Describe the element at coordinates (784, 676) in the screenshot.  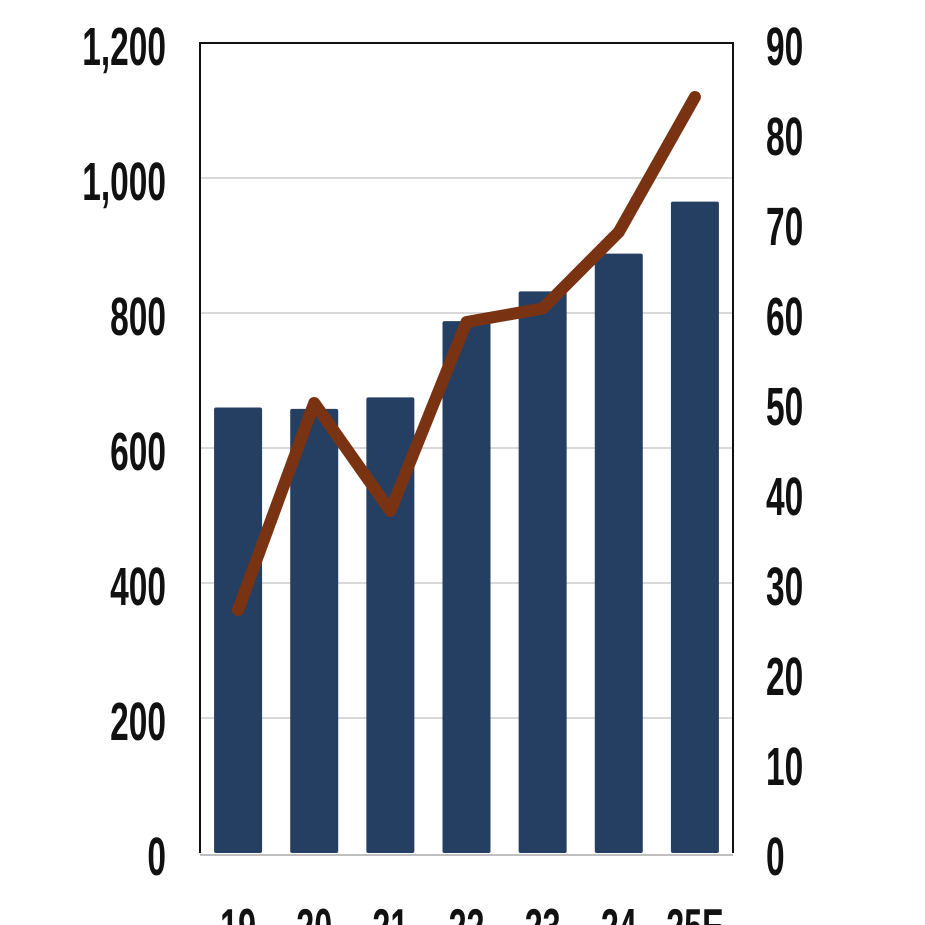
I see `y-right-tick-label: 20` at that location.